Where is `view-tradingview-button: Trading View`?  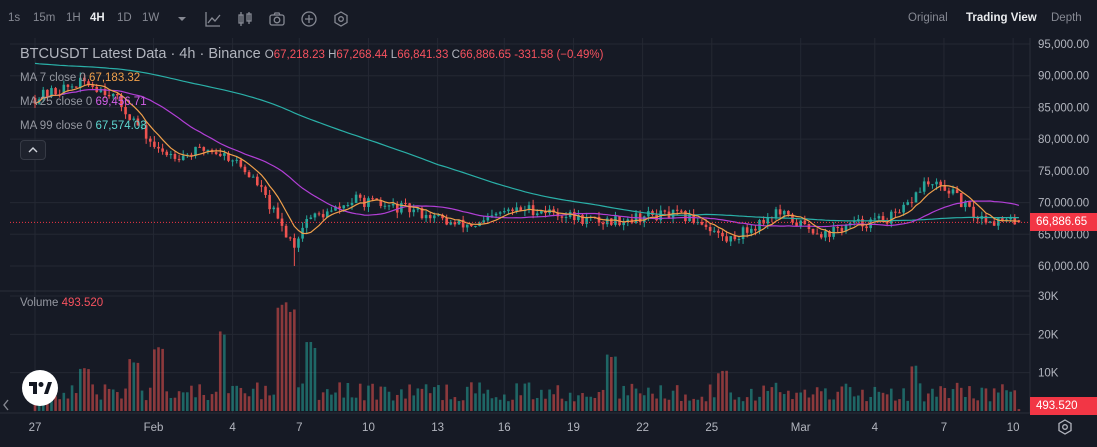 view-tradingview-button: Trading View is located at coordinates (1001, 18).